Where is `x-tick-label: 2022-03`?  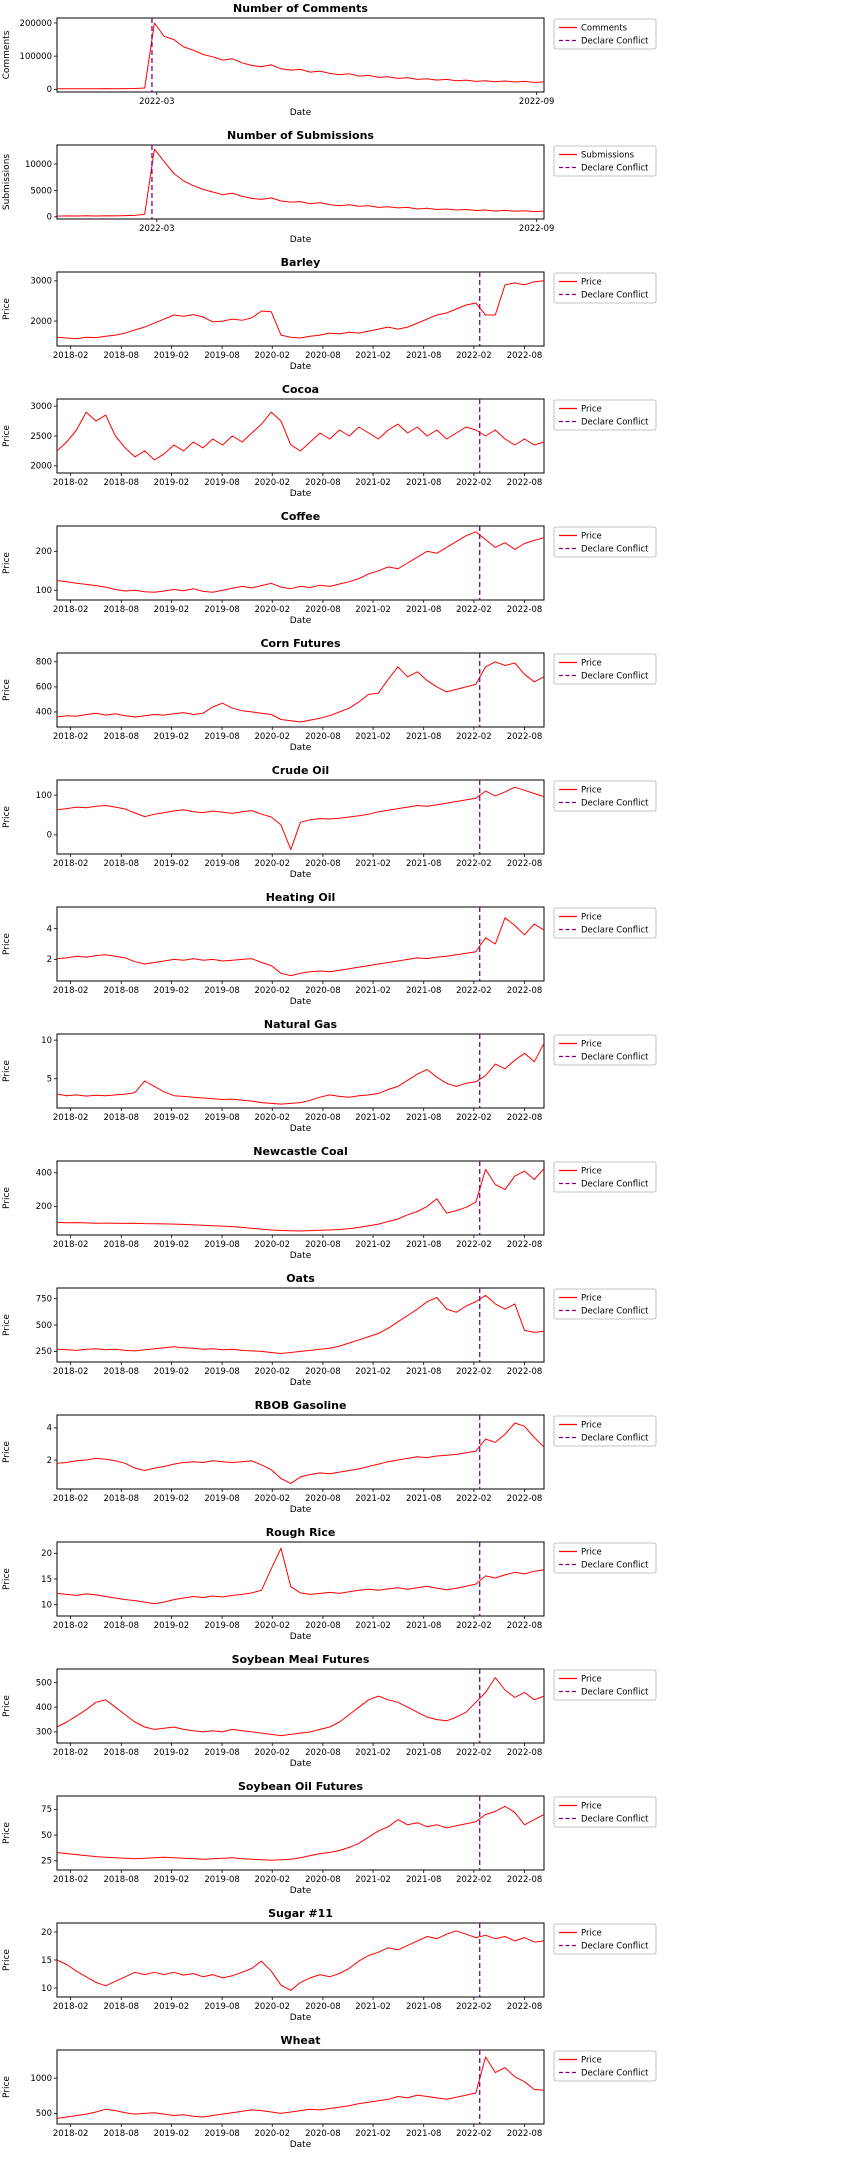
x-tick-label: 2022-03 is located at coordinates (157, 102).